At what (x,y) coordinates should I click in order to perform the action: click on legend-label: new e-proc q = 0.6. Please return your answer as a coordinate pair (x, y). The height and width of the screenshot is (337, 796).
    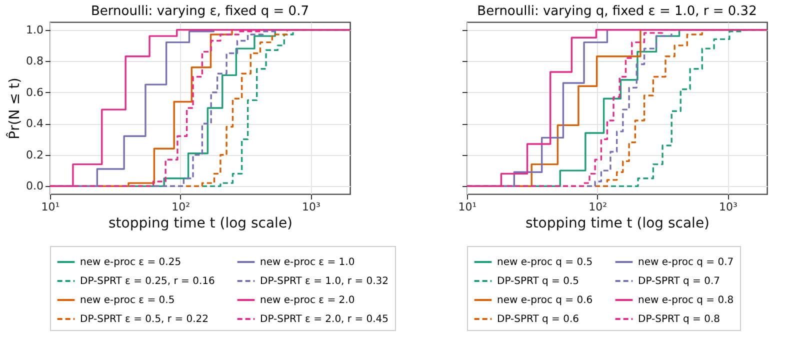
    Looking at the image, I should click on (545, 300).